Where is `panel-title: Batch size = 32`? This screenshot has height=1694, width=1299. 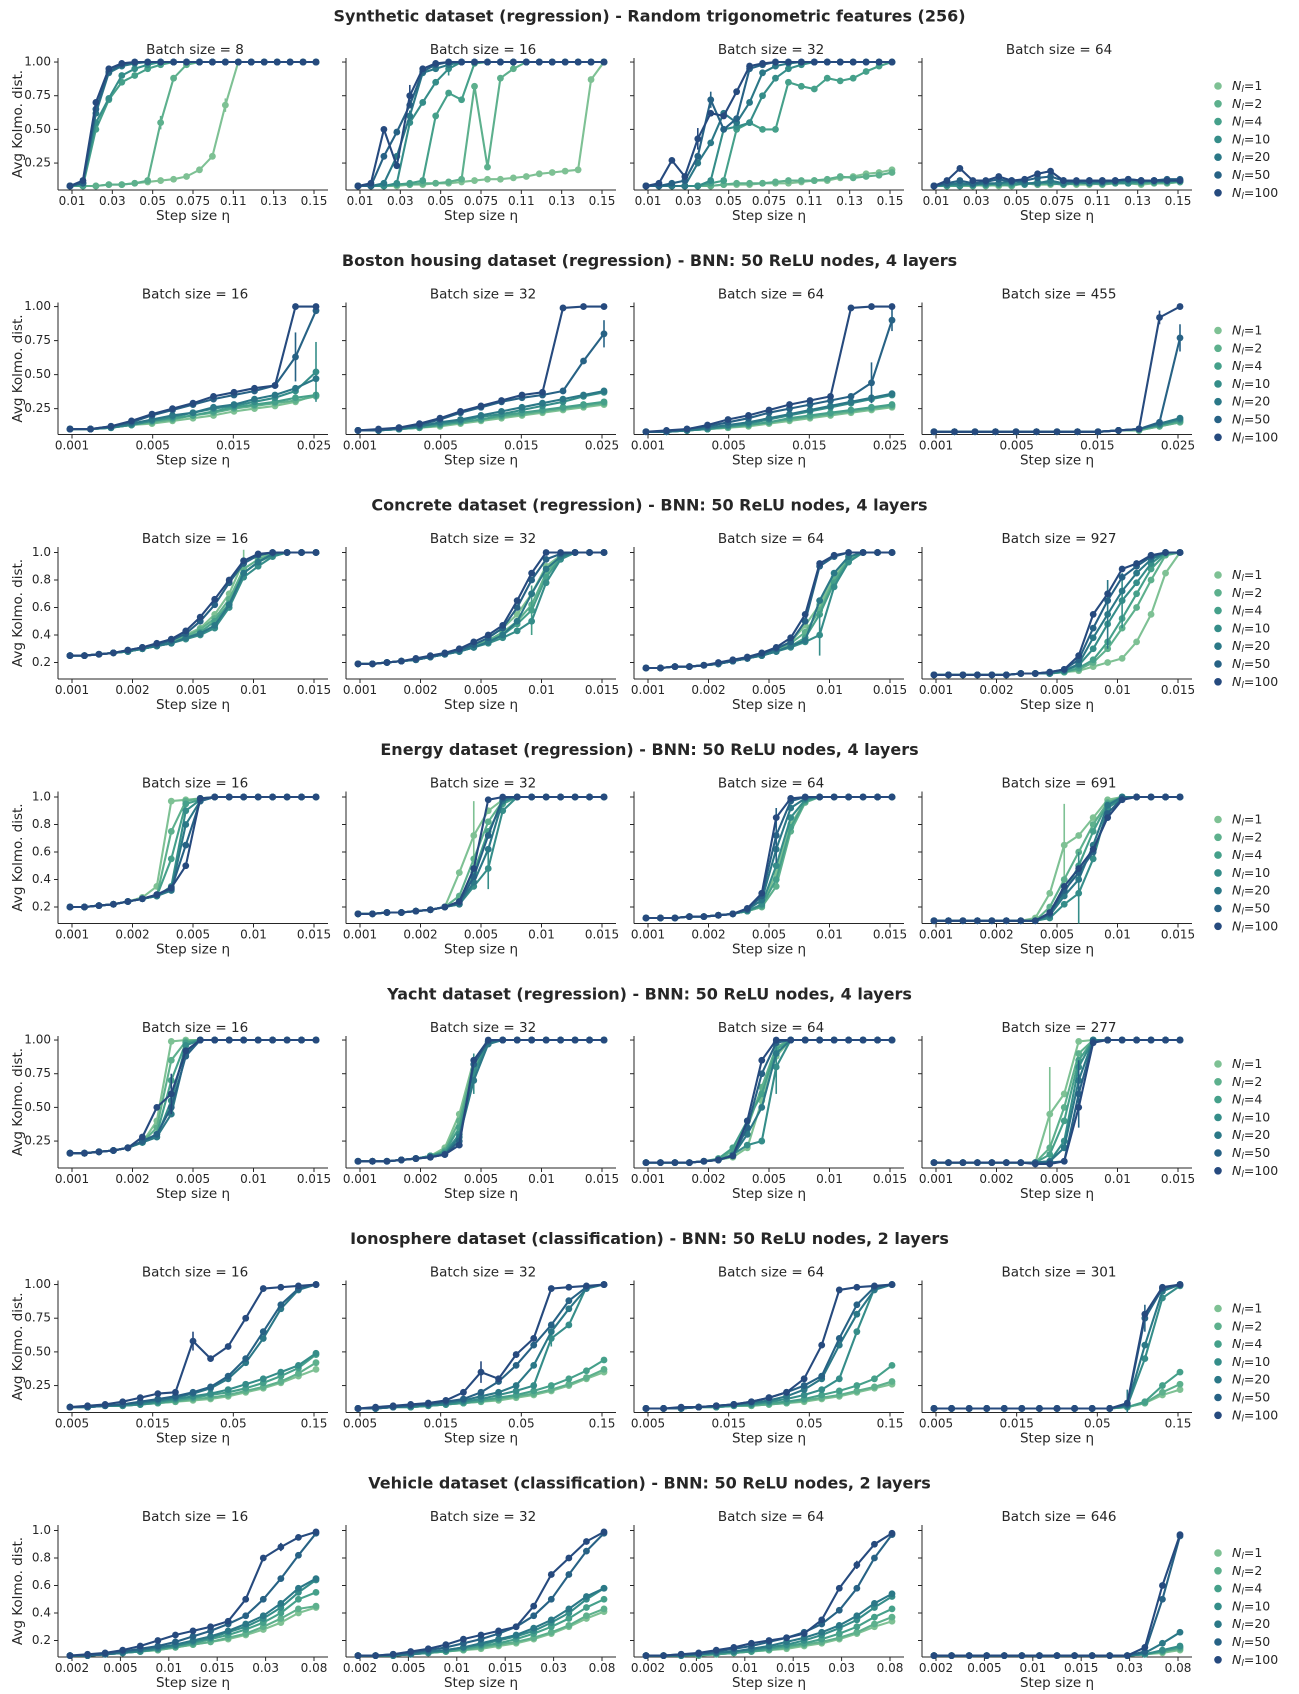 panel-title: Batch size = 32 is located at coordinates (483, 539).